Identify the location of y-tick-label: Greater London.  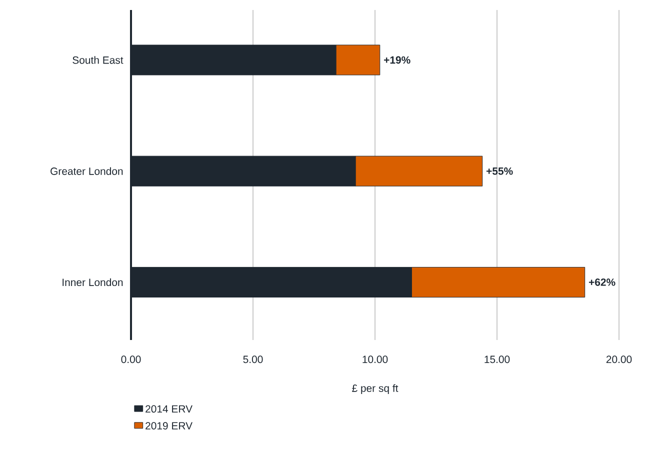
(86, 171).